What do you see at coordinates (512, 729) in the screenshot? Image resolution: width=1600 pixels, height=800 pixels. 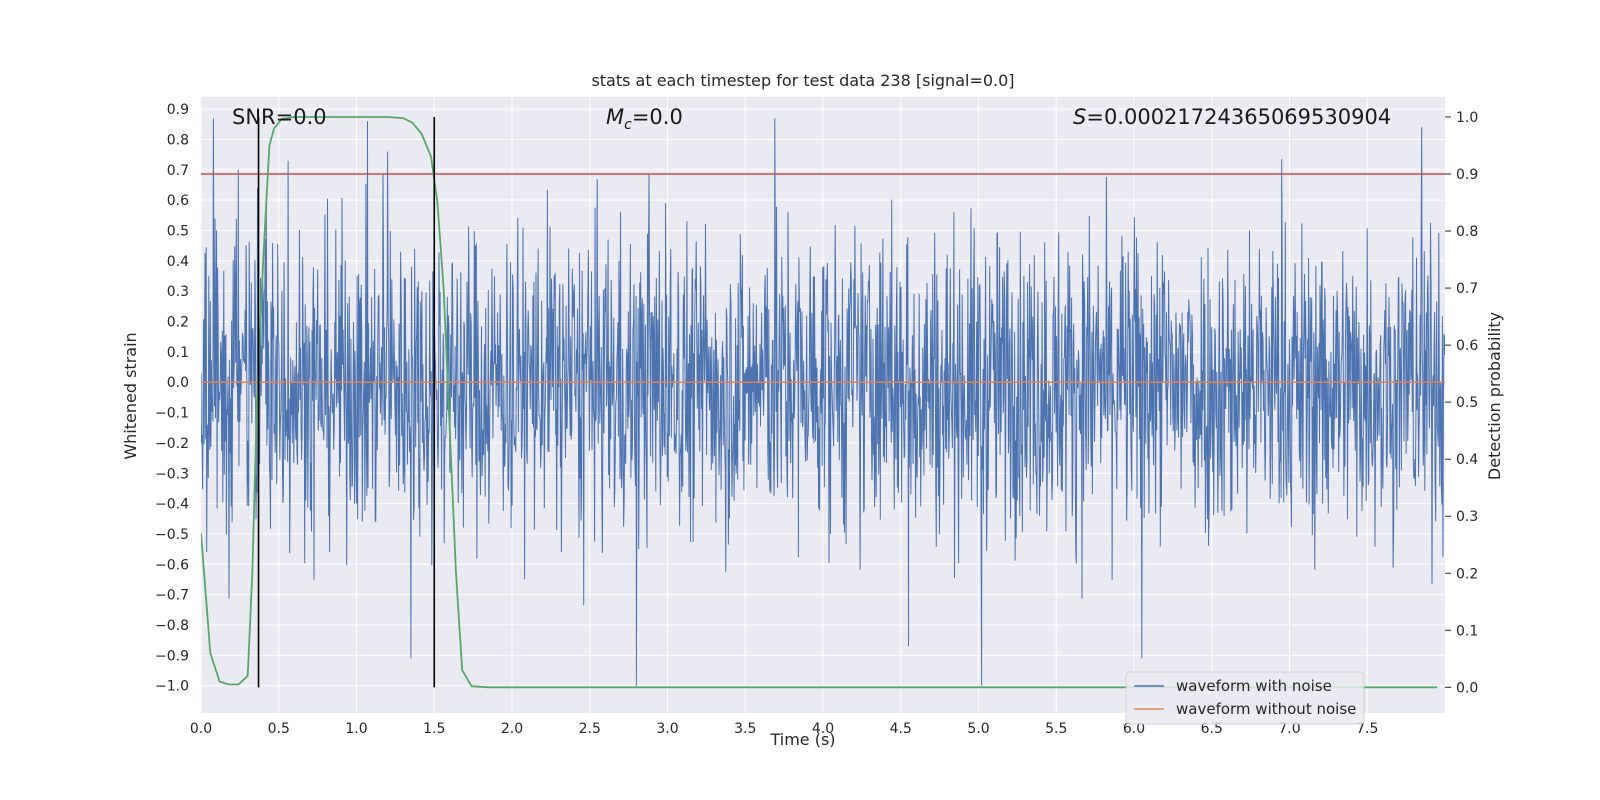 I see `x-tick-label: 2.0` at bounding box center [512, 729].